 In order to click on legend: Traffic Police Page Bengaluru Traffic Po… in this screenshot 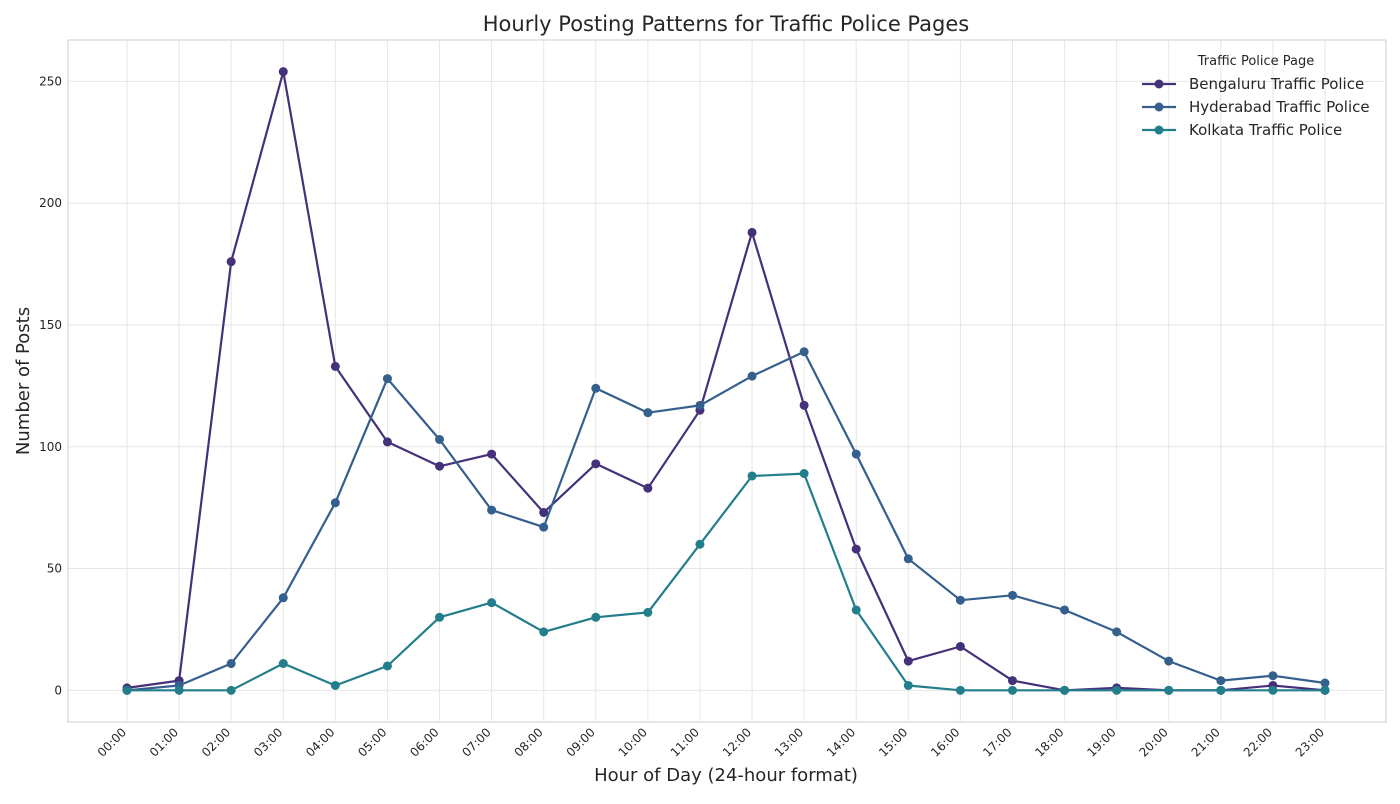, I will do `click(1256, 96)`.